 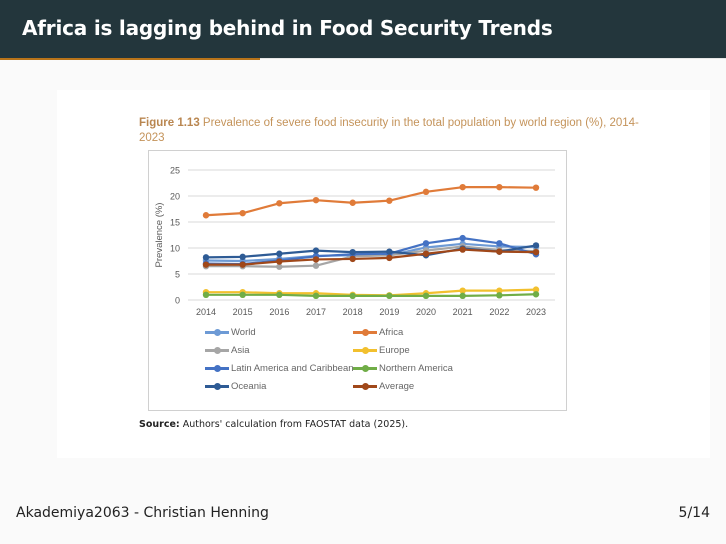 What do you see at coordinates (463, 312) in the screenshot?
I see `x-tick-label: 2021` at bounding box center [463, 312].